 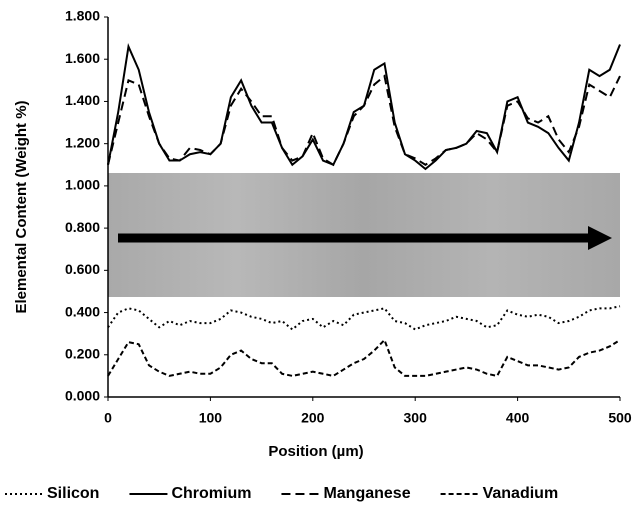 What do you see at coordinates (521, 493) in the screenshot?
I see `legend-label: Vanadium` at bounding box center [521, 493].